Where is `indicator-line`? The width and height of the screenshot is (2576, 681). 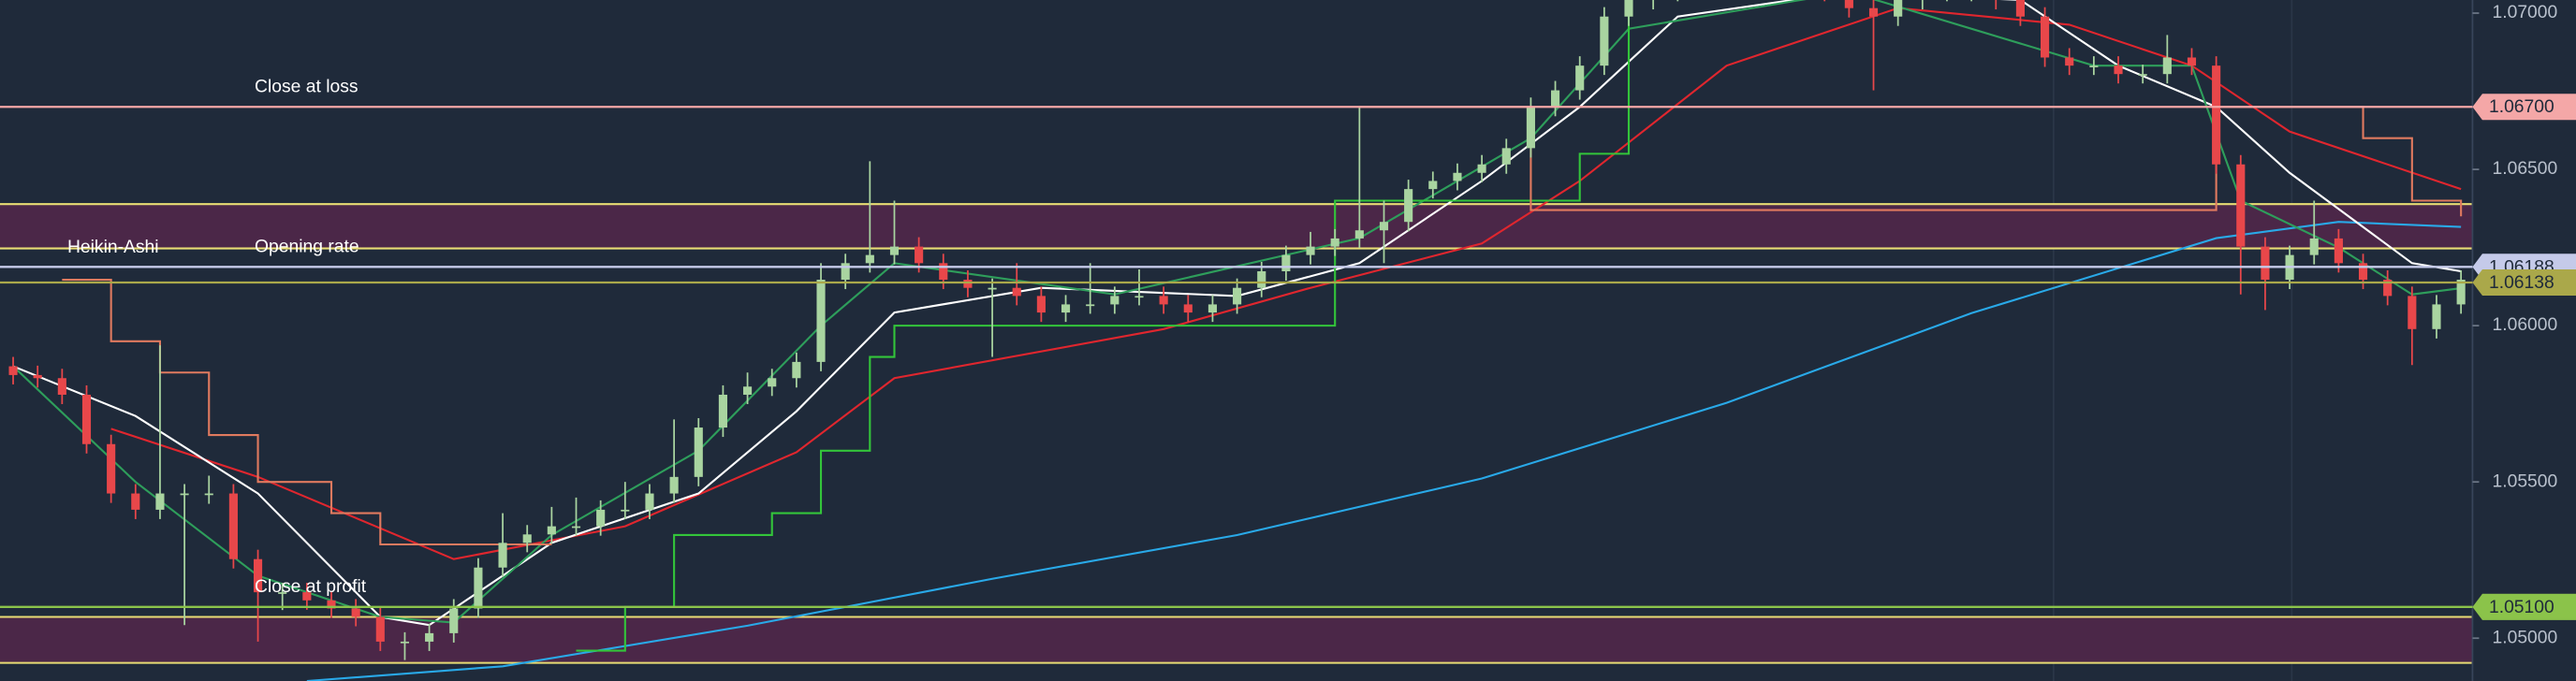 indicator-line is located at coordinates (307, 412).